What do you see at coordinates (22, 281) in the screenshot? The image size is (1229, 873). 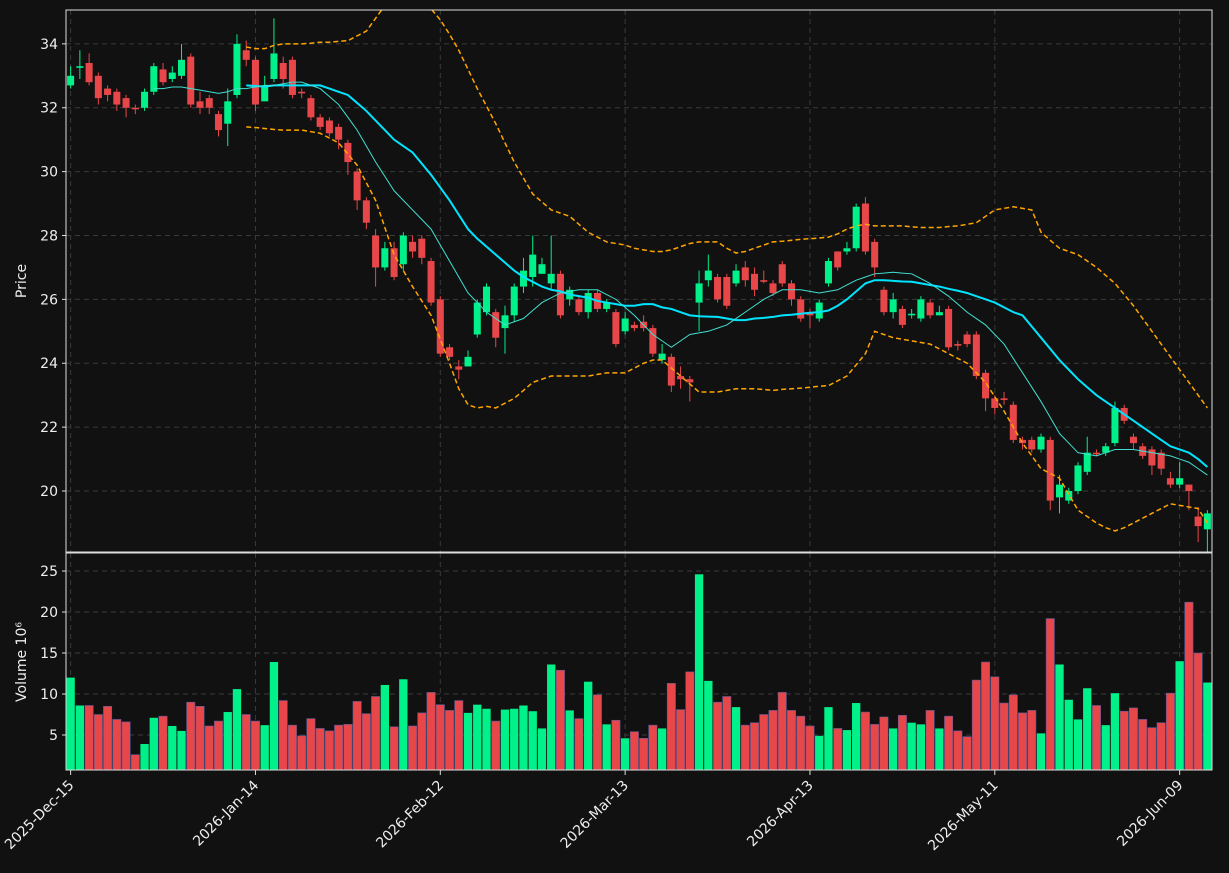 I see `price-axis-label: Price` at bounding box center [22, 281].